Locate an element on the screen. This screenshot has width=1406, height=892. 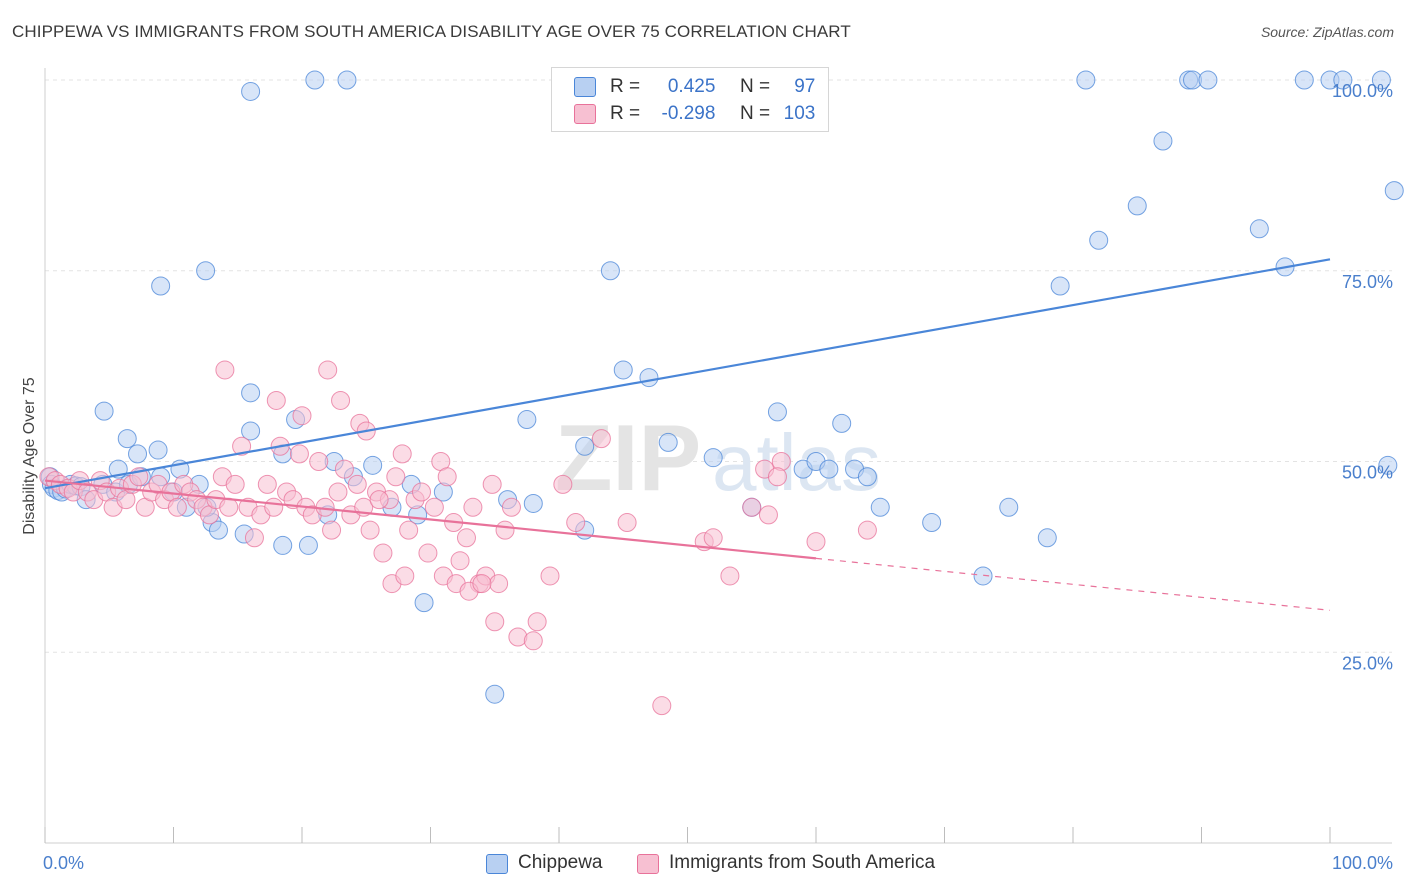
bottom-legend-label-immigrants: Immigrants from South America is located at coordinates (802, 862).